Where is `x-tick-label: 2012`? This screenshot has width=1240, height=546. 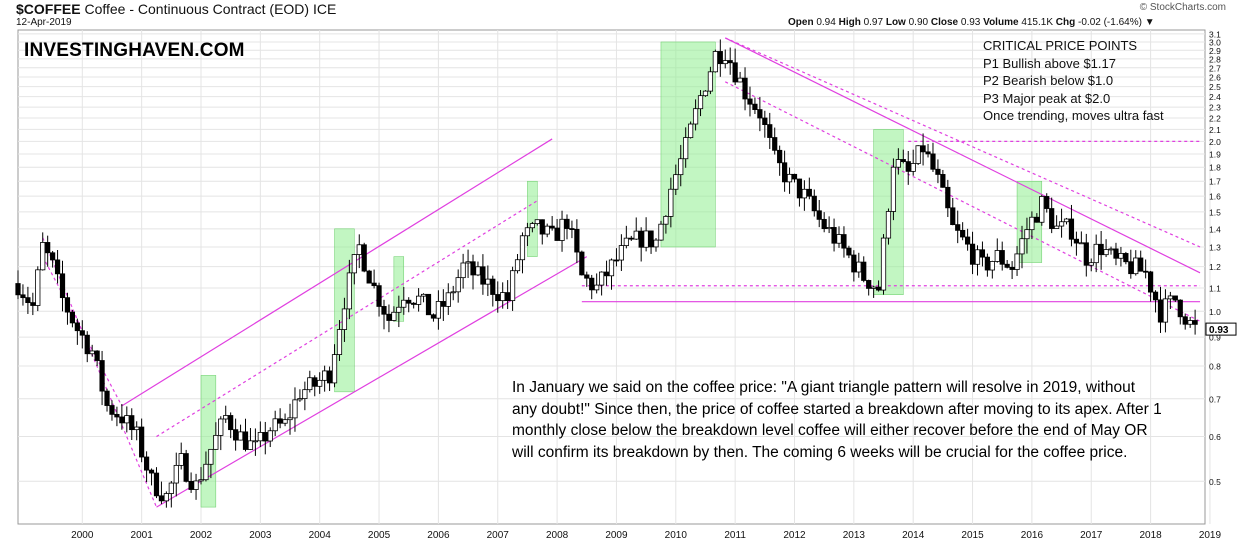 x-tick-label: 2012 is located at coordinates (794, 535).